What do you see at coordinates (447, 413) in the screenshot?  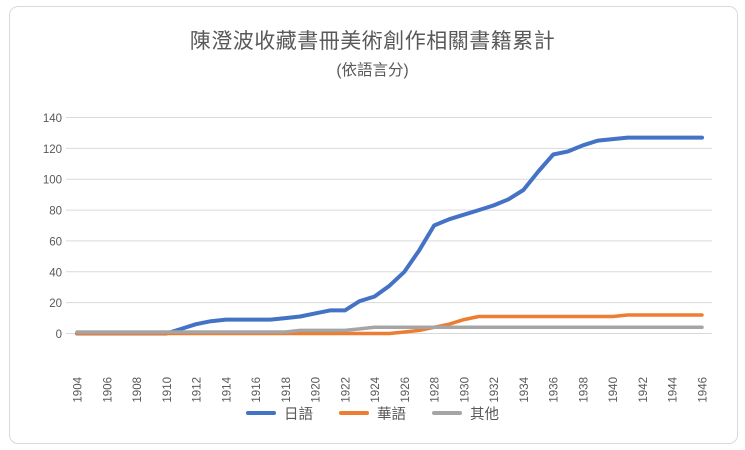 I see `legend-swatch-other` at bounding box center [447, 413].